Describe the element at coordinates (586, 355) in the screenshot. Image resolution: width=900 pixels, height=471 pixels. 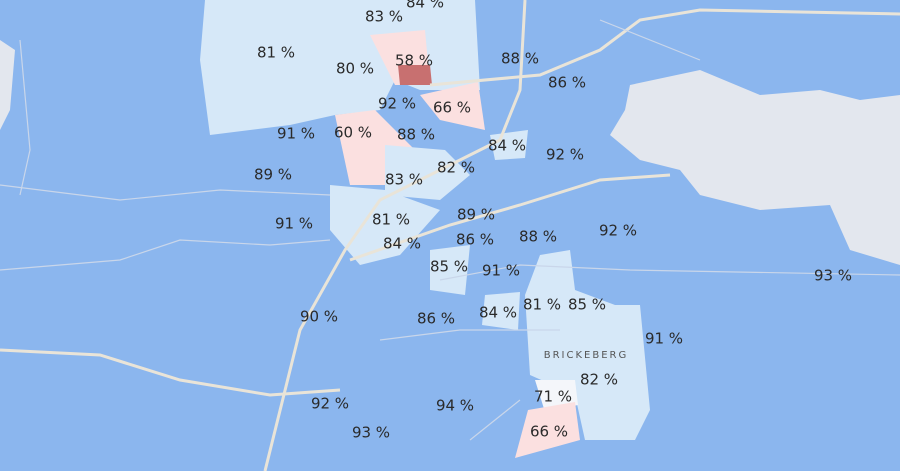
I see `place-label: BRICKEBERG` at that location.